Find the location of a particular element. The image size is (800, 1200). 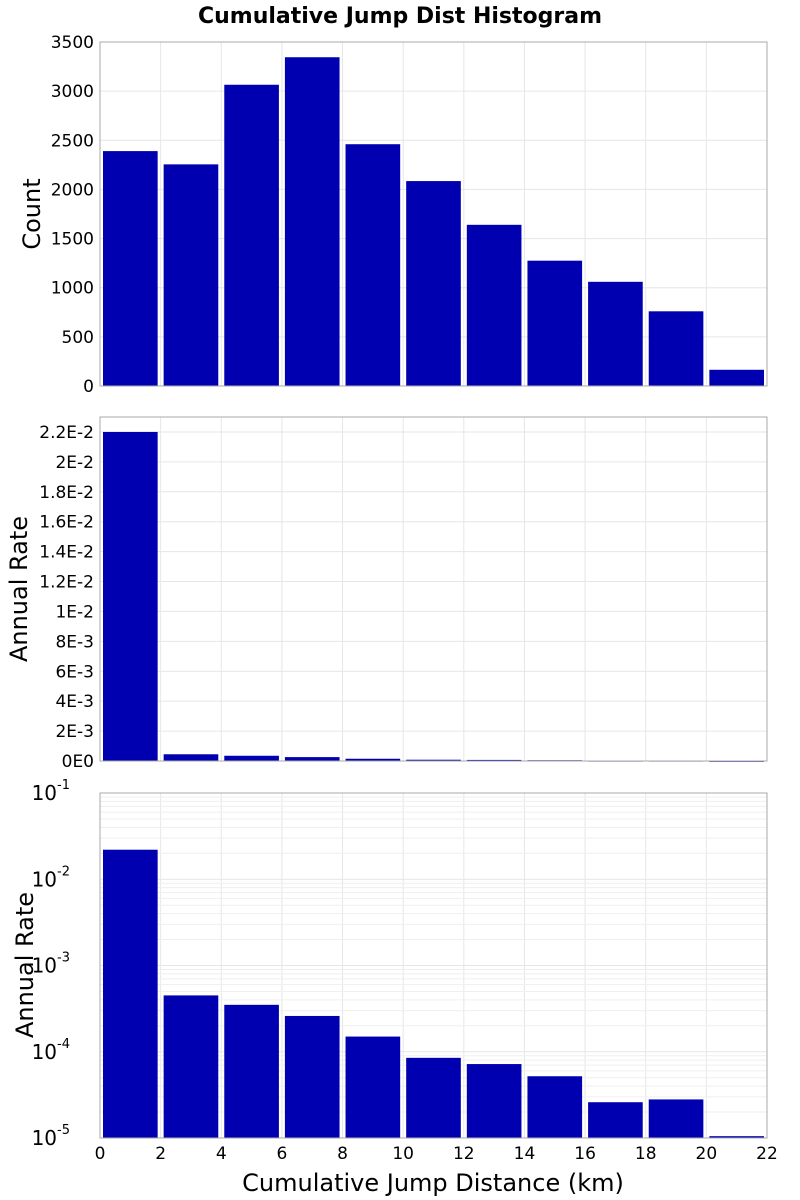

y-tick-label: 2E-3 is located at coordinates (74, 732).